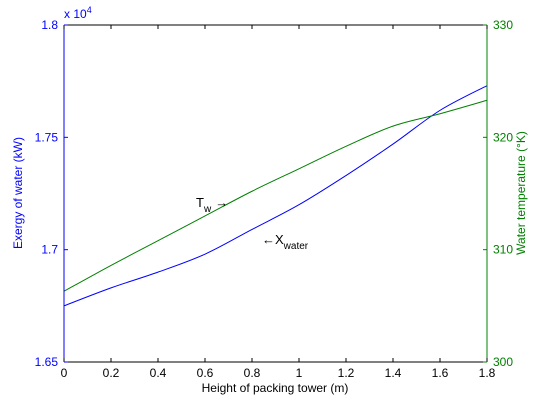  What do you see at coordinates (487, 373) in the screenshot?
I see `x-tick-label: 1.8` at bounding box center [487, 373].